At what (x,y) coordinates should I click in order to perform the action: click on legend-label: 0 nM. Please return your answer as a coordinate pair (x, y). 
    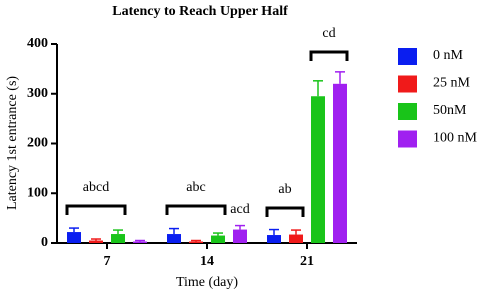
    Looking at the image, I should click on (448, 55).